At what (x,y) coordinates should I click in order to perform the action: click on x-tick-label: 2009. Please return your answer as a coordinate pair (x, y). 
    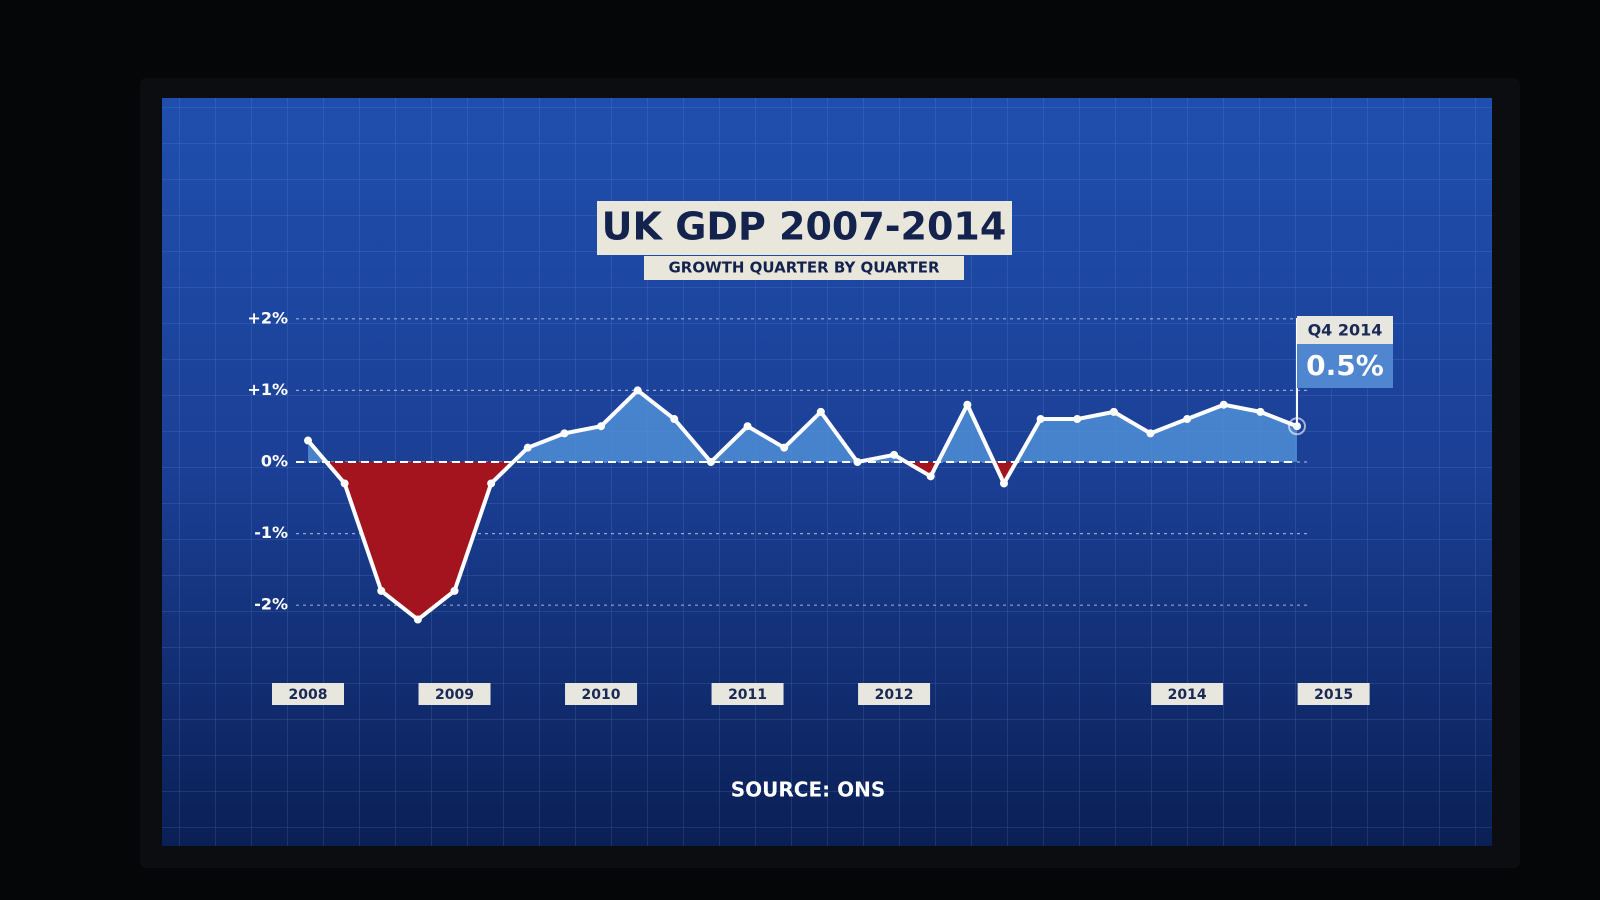
    Looking at the image, I should click on (454, 695).